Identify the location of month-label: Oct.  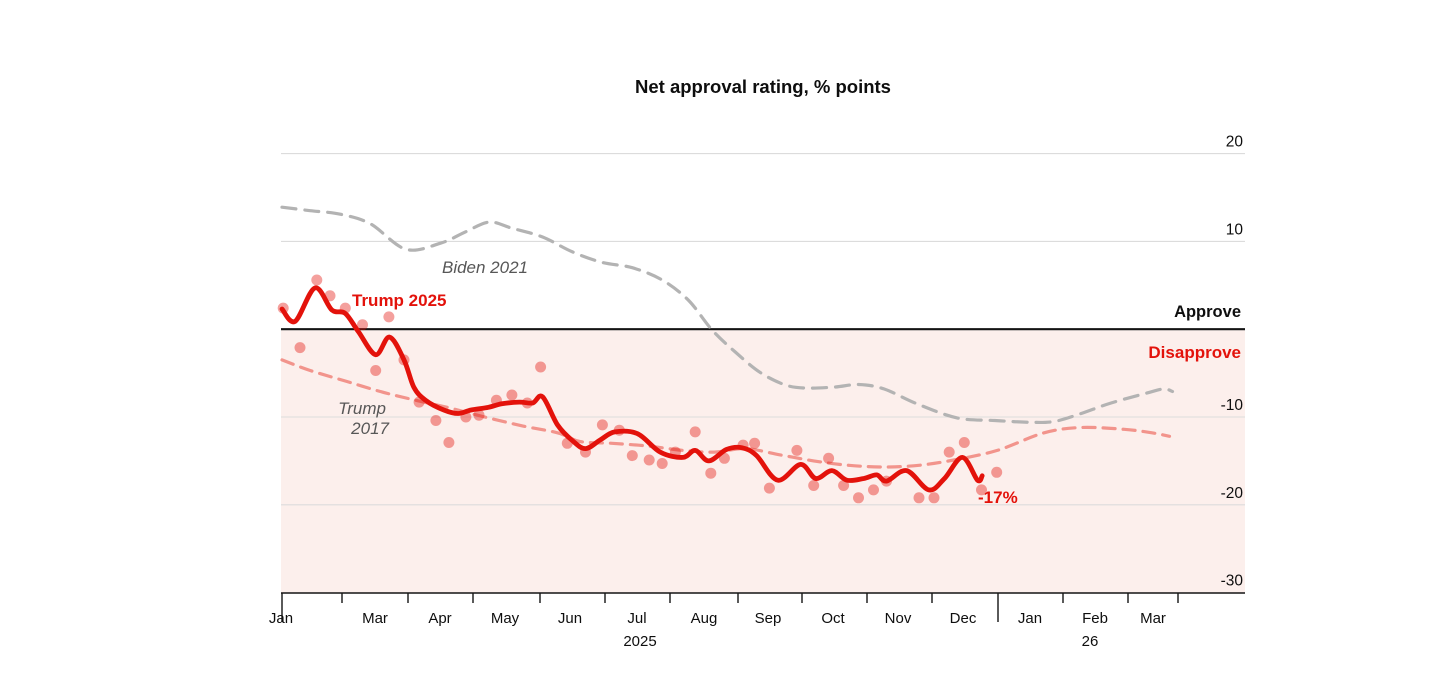
(833, 618).